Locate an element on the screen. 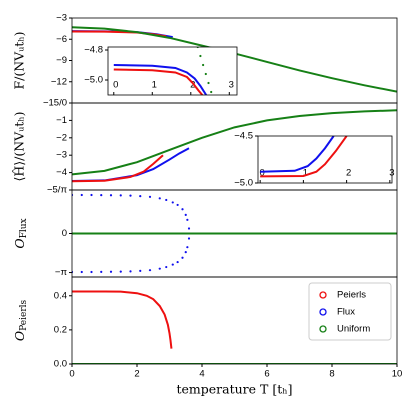 The width and height of the screenshot is (415, 415). y-axis-label: F/(NVᵤtₕ) is located at coordinates (19, 60).